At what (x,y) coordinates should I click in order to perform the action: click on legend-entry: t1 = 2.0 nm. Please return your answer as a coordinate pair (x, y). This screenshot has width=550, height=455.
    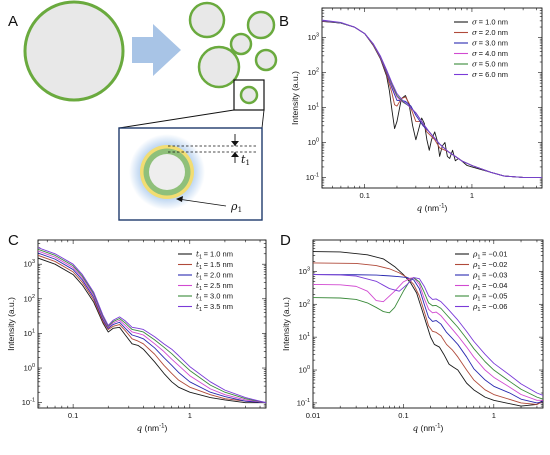
    Looking at the image, I should click on (214, 276).